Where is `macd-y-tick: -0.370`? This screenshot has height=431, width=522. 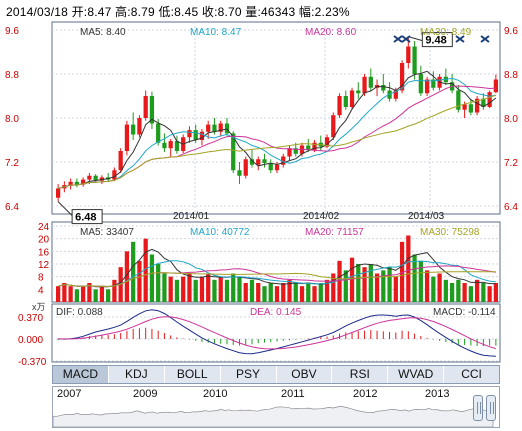
macd-y-tick: -0.370 is located at coordinates (32, 362).